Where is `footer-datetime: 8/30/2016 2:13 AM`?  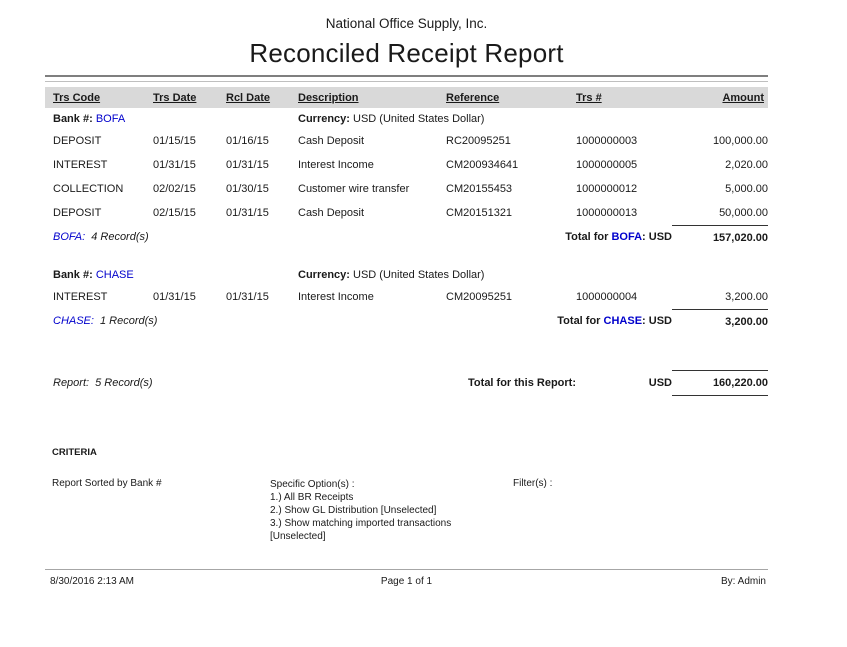 footer-datetime: 8/30/2016 2:13 AM is located at coordinates (92, 581).